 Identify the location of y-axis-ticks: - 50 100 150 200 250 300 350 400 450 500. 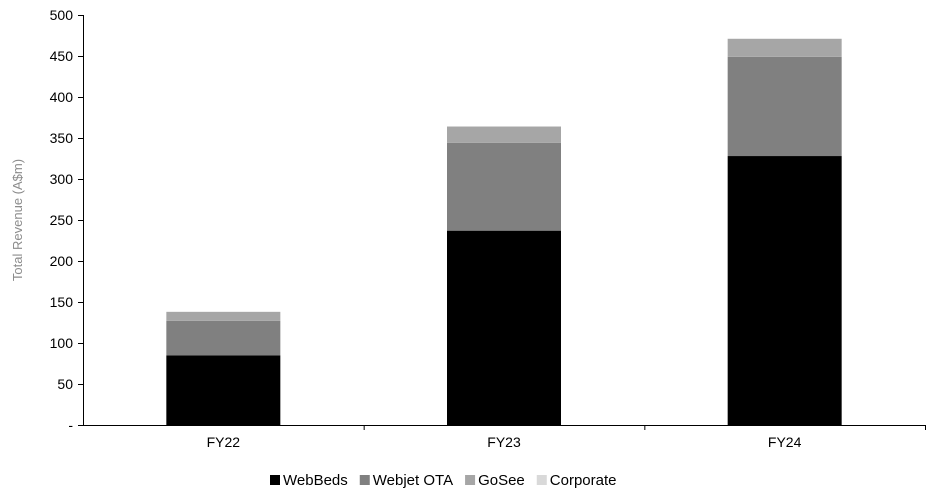
(66, 220).